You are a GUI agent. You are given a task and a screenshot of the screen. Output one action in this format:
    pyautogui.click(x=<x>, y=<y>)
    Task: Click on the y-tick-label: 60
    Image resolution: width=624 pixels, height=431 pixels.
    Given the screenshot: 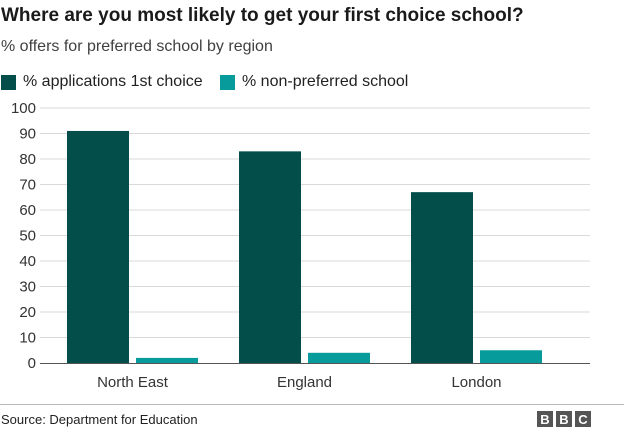 What is the action you would take?
    pyautogui.click(x=27, y=210)
    